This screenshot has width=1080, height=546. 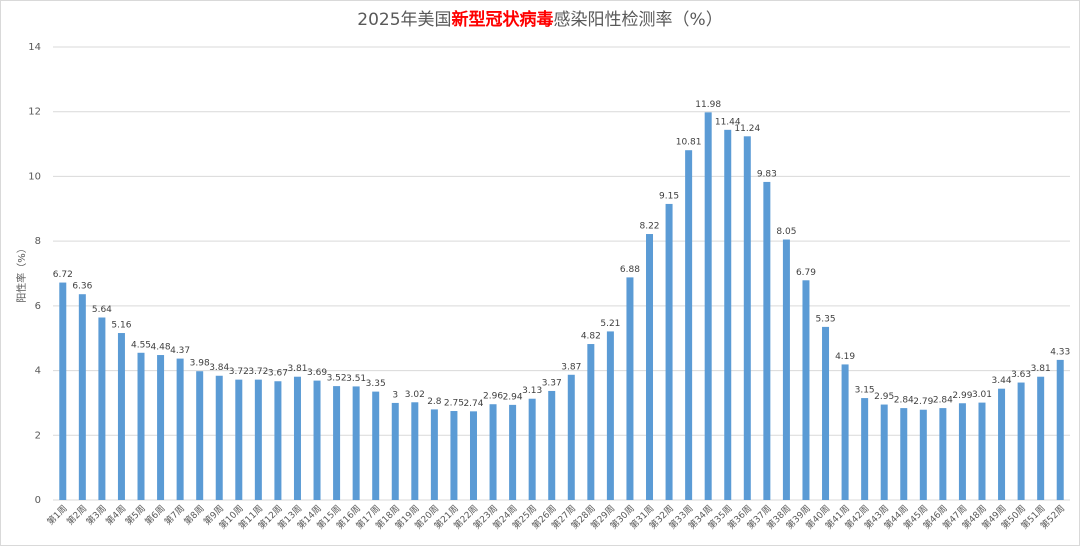 What do you see at coordinates (278, 374) in the screenshot?
I see `data-label: 3.67` at bounding box center [278, 374].